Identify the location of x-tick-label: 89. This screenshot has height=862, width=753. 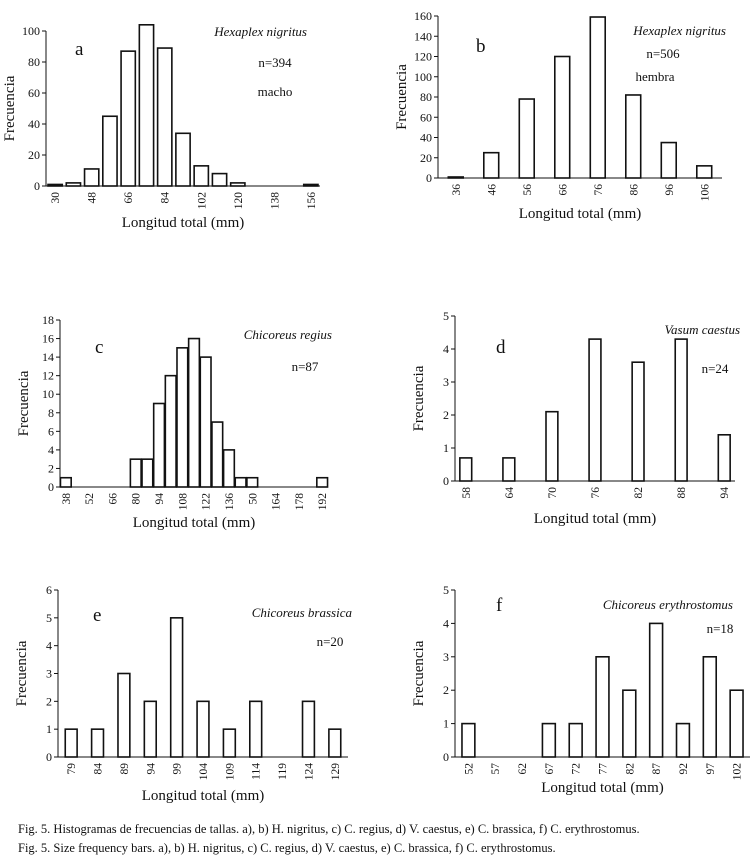
(125, 769).